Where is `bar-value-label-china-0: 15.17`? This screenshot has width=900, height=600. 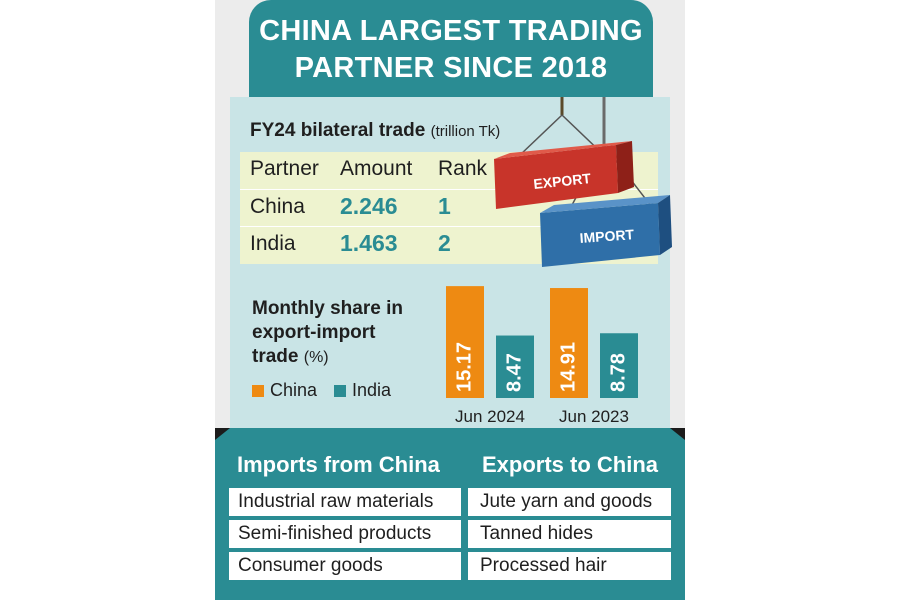
bar-value-label-china-0: 15.17 is located at coordinates (464, 367).